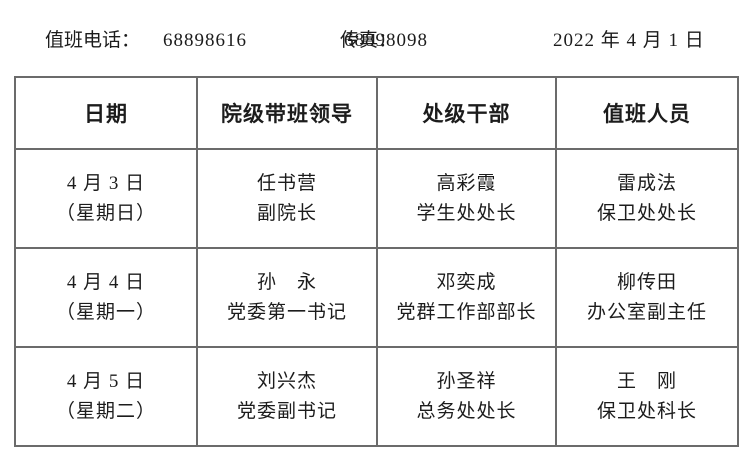 The image size is (750, 456). I want to click on duty-phone-label: 值班电话：, so click(93, 40).